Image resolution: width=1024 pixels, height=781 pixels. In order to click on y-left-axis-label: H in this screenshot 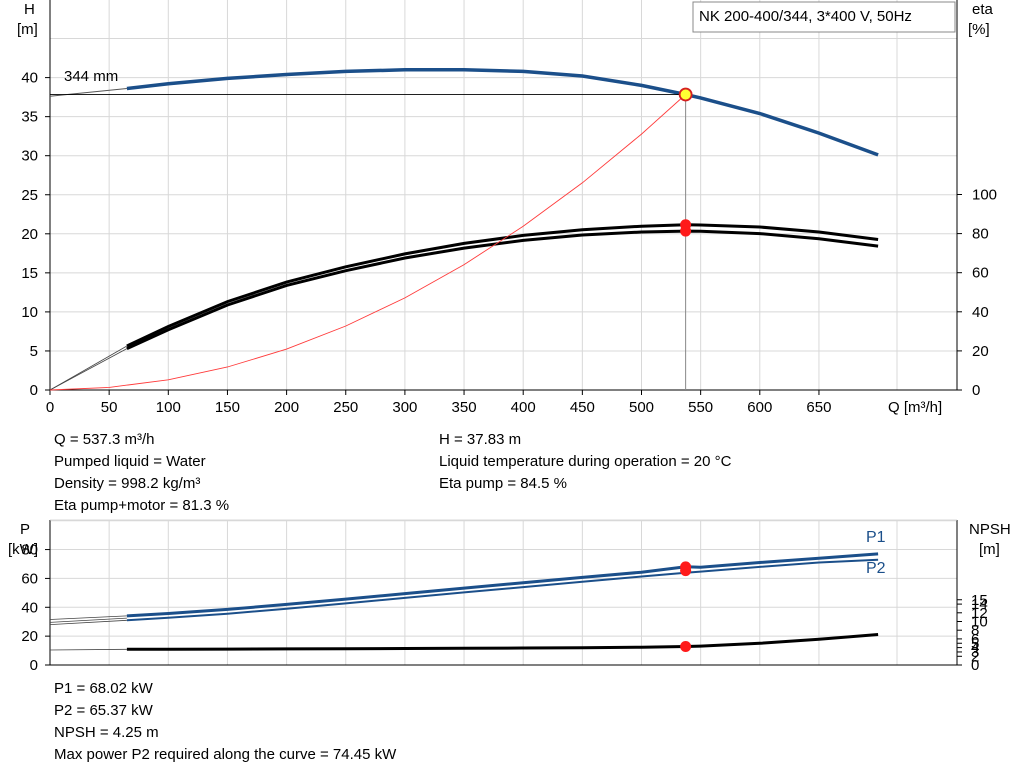, I will do `click(29, 9)`.